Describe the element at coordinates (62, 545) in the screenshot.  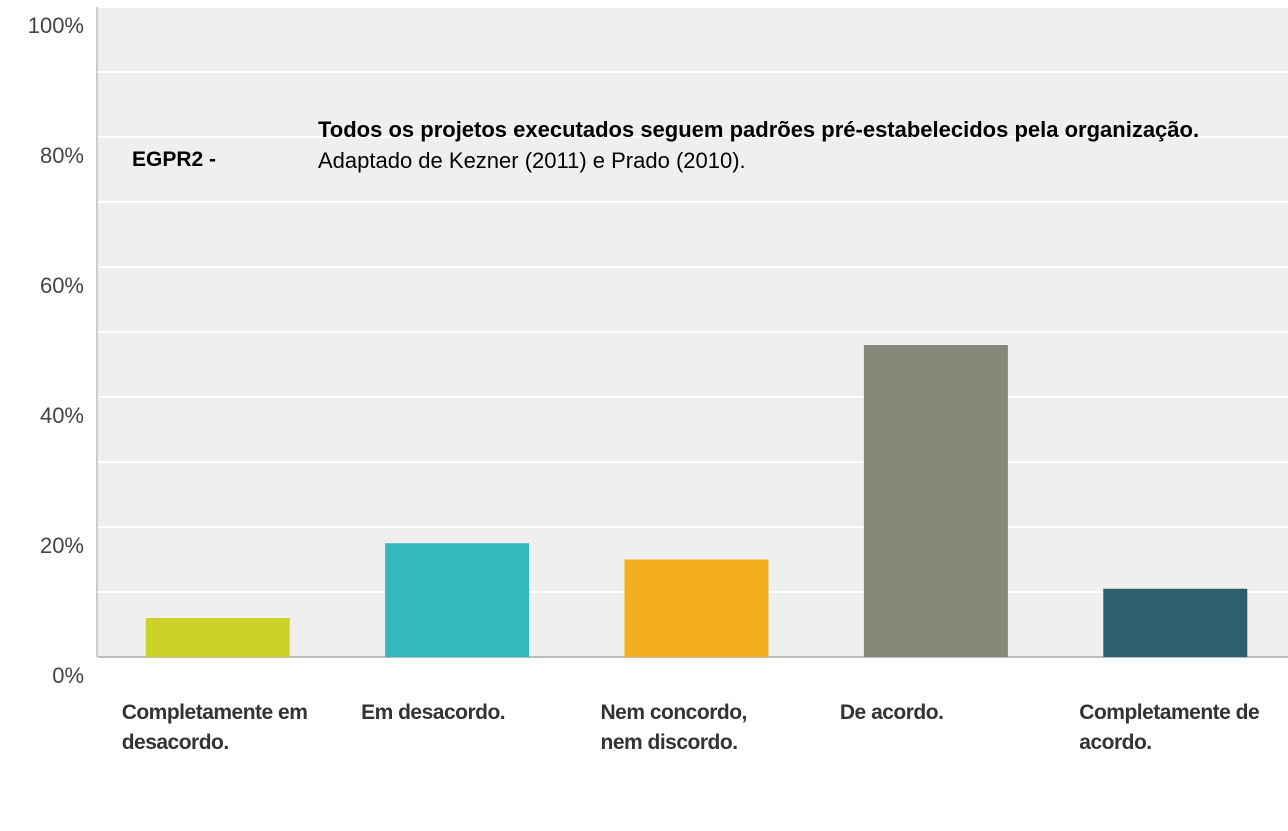
I see `y-tick-label: 20%` at that location.